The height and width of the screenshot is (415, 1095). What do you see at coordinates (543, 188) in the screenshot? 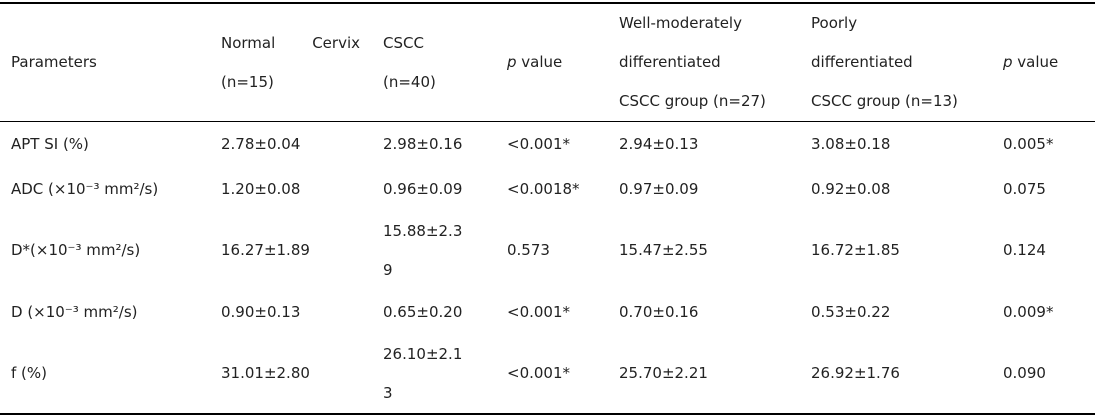
I see `table-cell: <0.0018*` at bounding box center [543, 188].